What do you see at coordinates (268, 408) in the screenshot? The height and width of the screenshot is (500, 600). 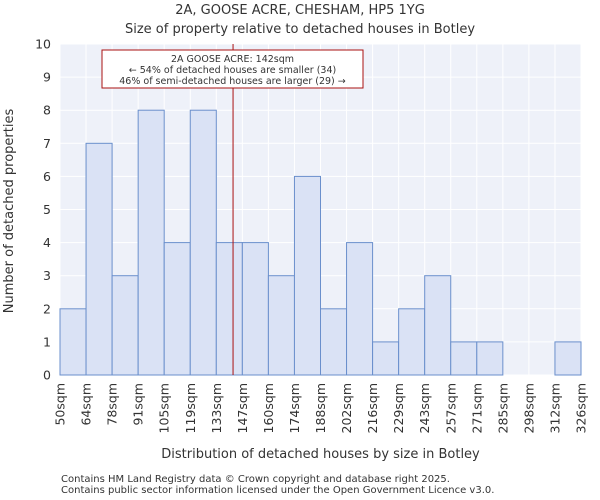 I see `x-tick-label: 160sqm` at bounding box center [268, 408].